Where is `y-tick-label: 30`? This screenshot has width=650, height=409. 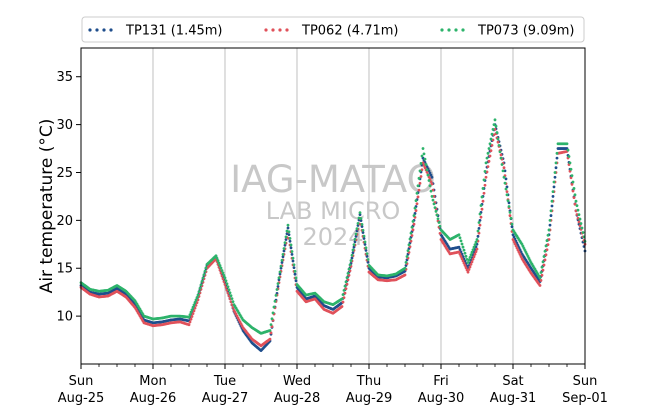 y-tick-label: 30 is located at coordinates (64, 125).